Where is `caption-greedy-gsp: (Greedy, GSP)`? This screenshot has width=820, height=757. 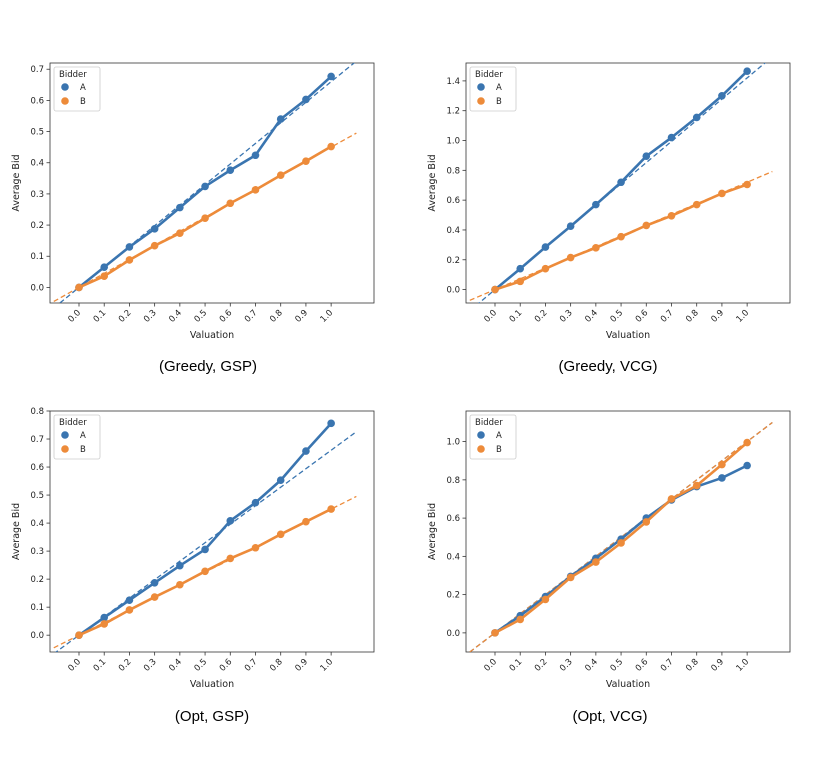
caption-greedy-gsp: (Greedy, GSP) is located at coordinates (208, 366).